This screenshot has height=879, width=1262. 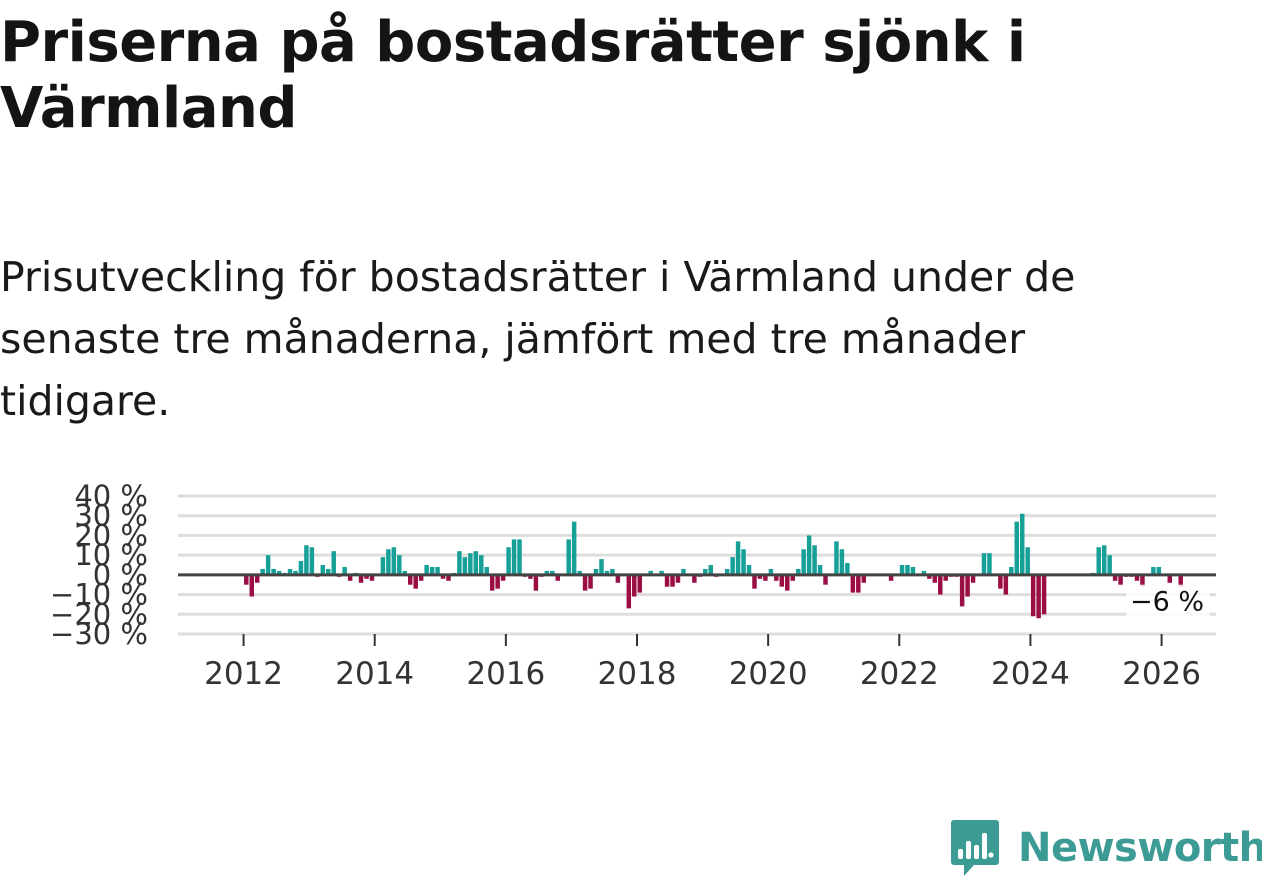 What do you see at coordinates (111, 535) in the screenshot?
I see `y-tick-label: 20 %` at bounding box center [111, 535].